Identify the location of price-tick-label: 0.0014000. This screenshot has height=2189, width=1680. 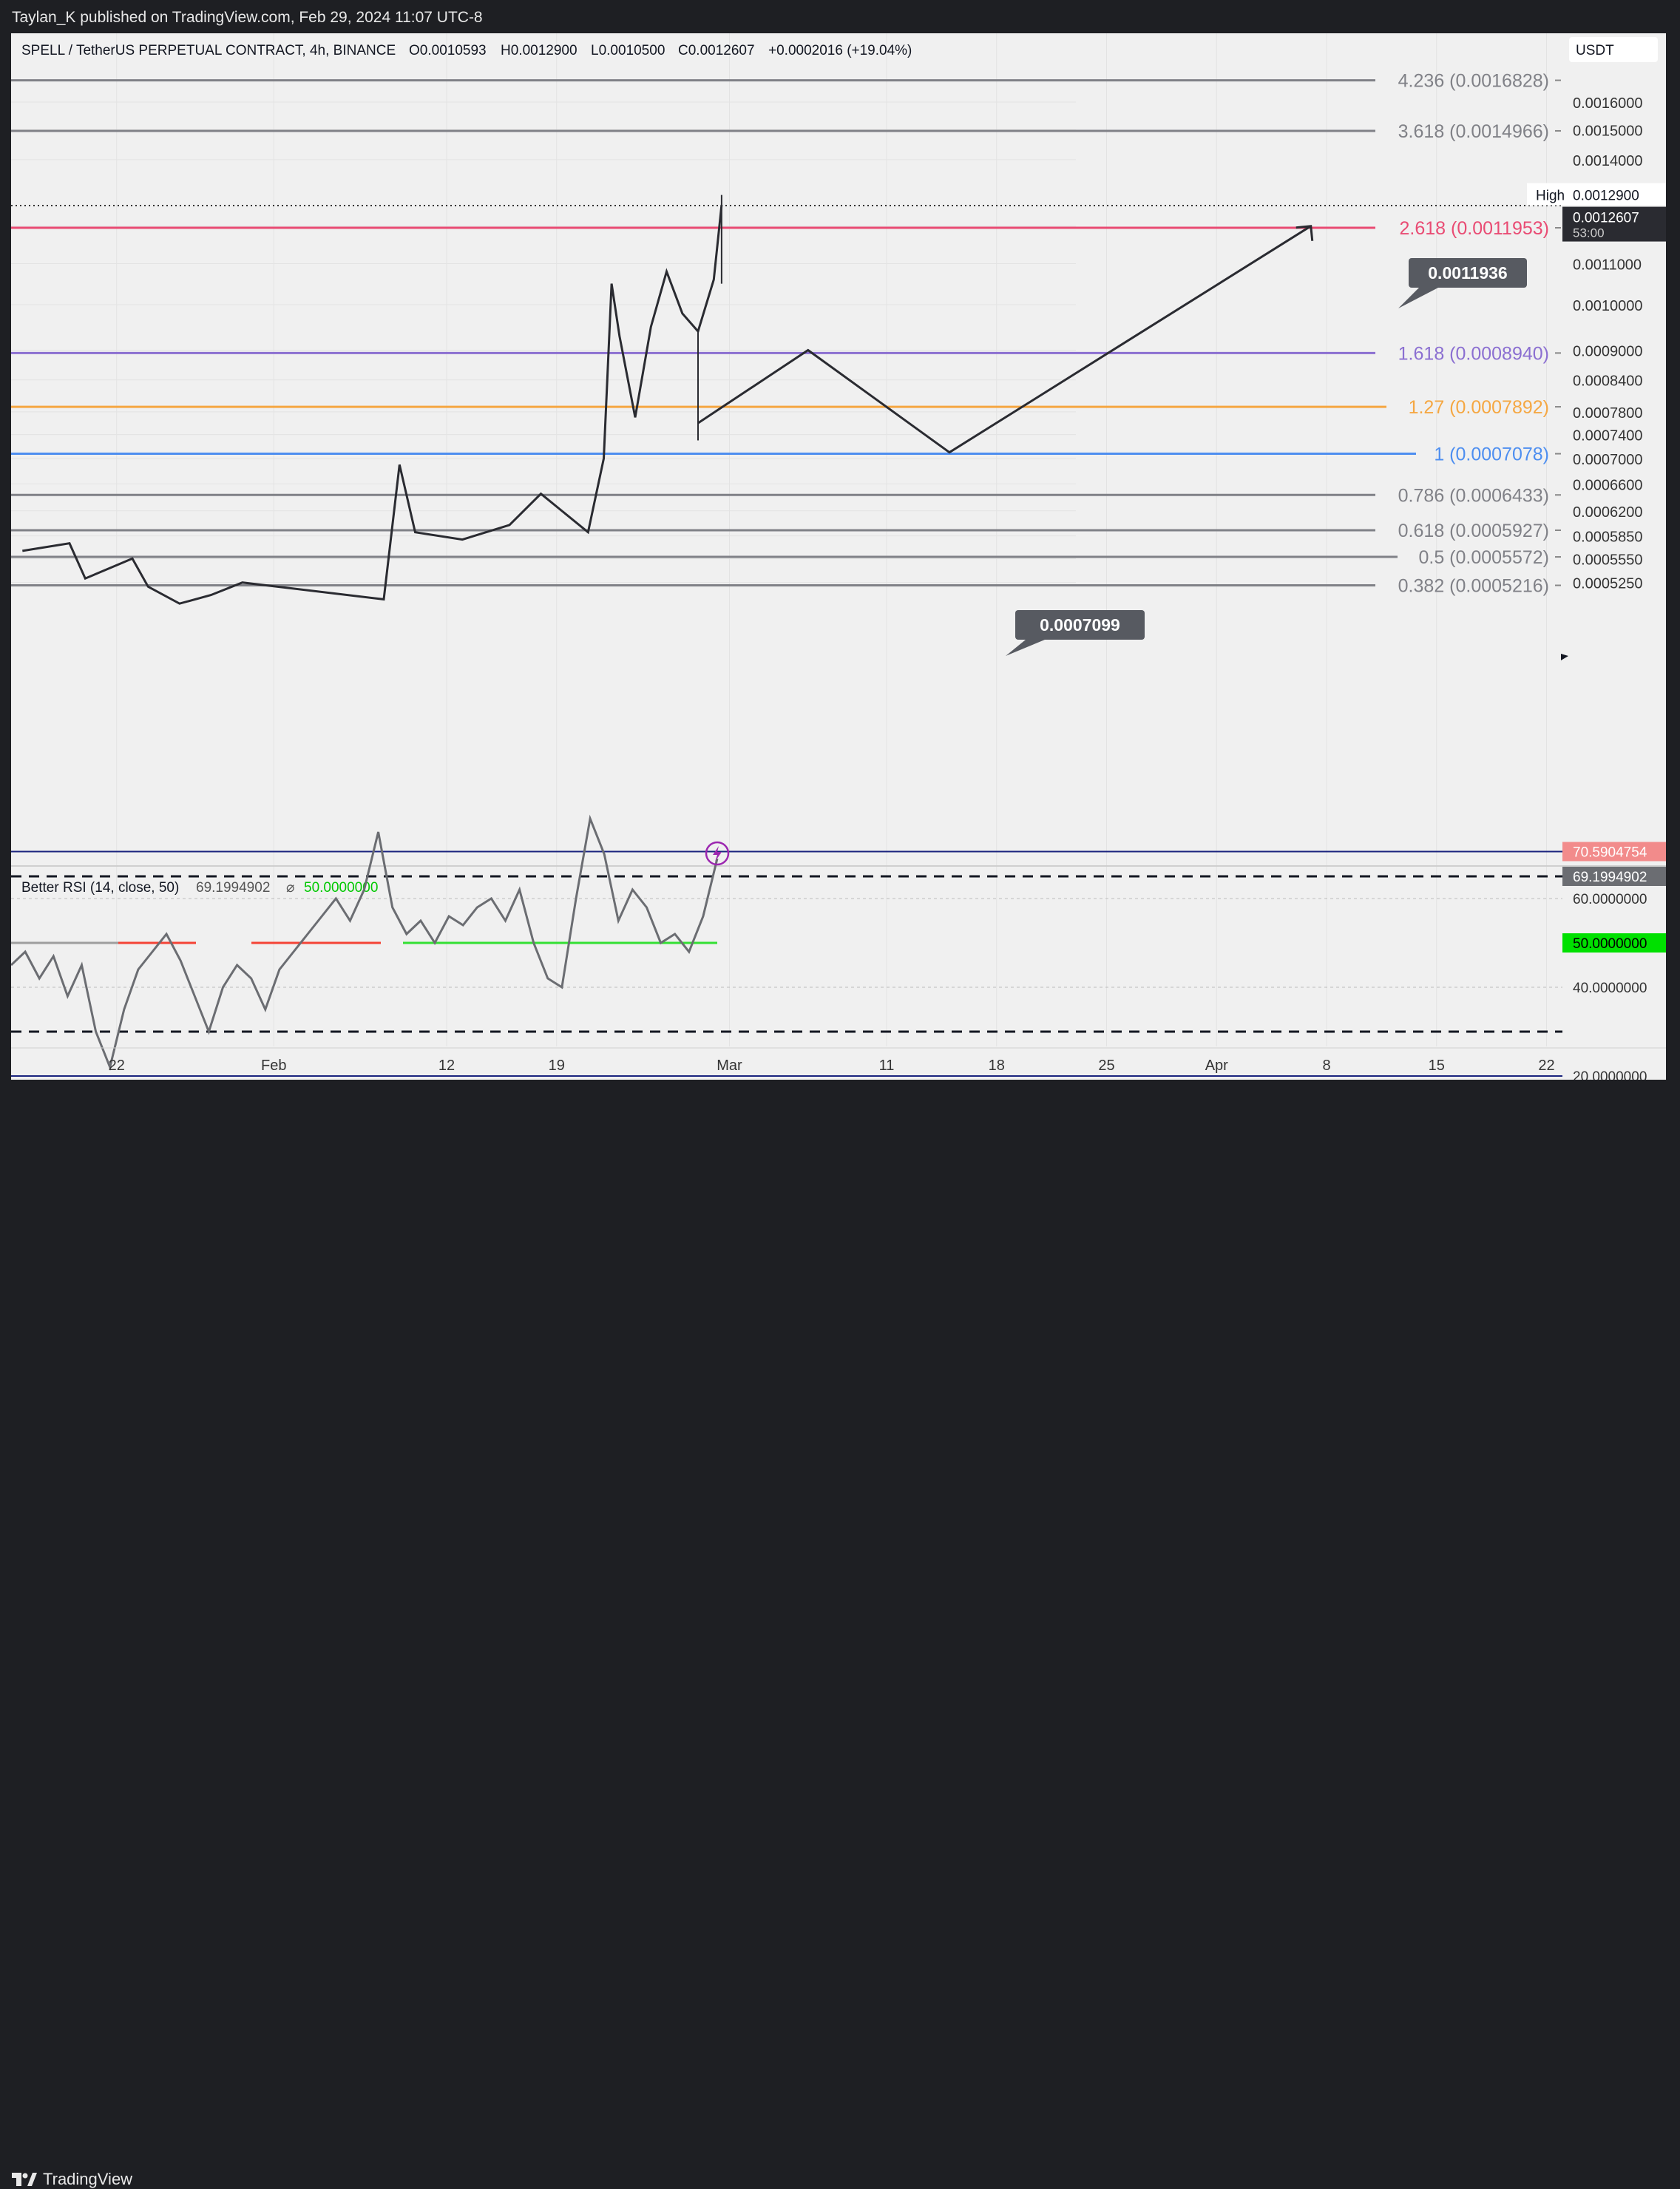
(1608, 161).